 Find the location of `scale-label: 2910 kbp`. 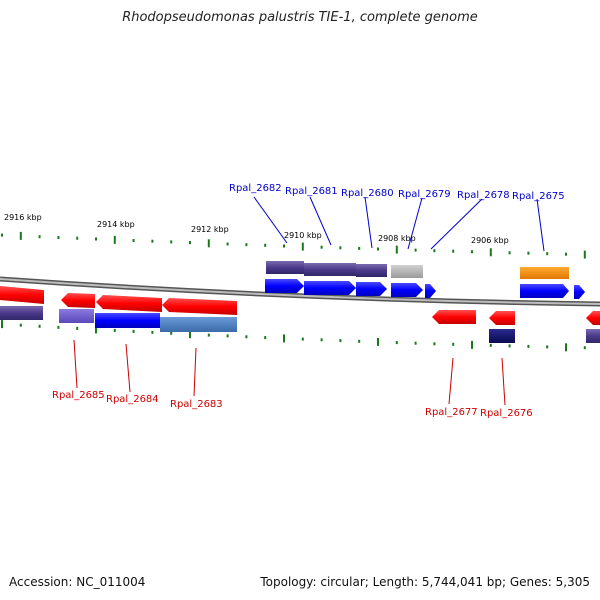

scale-label: 2910 kbp is located at coordinates (303, 235).